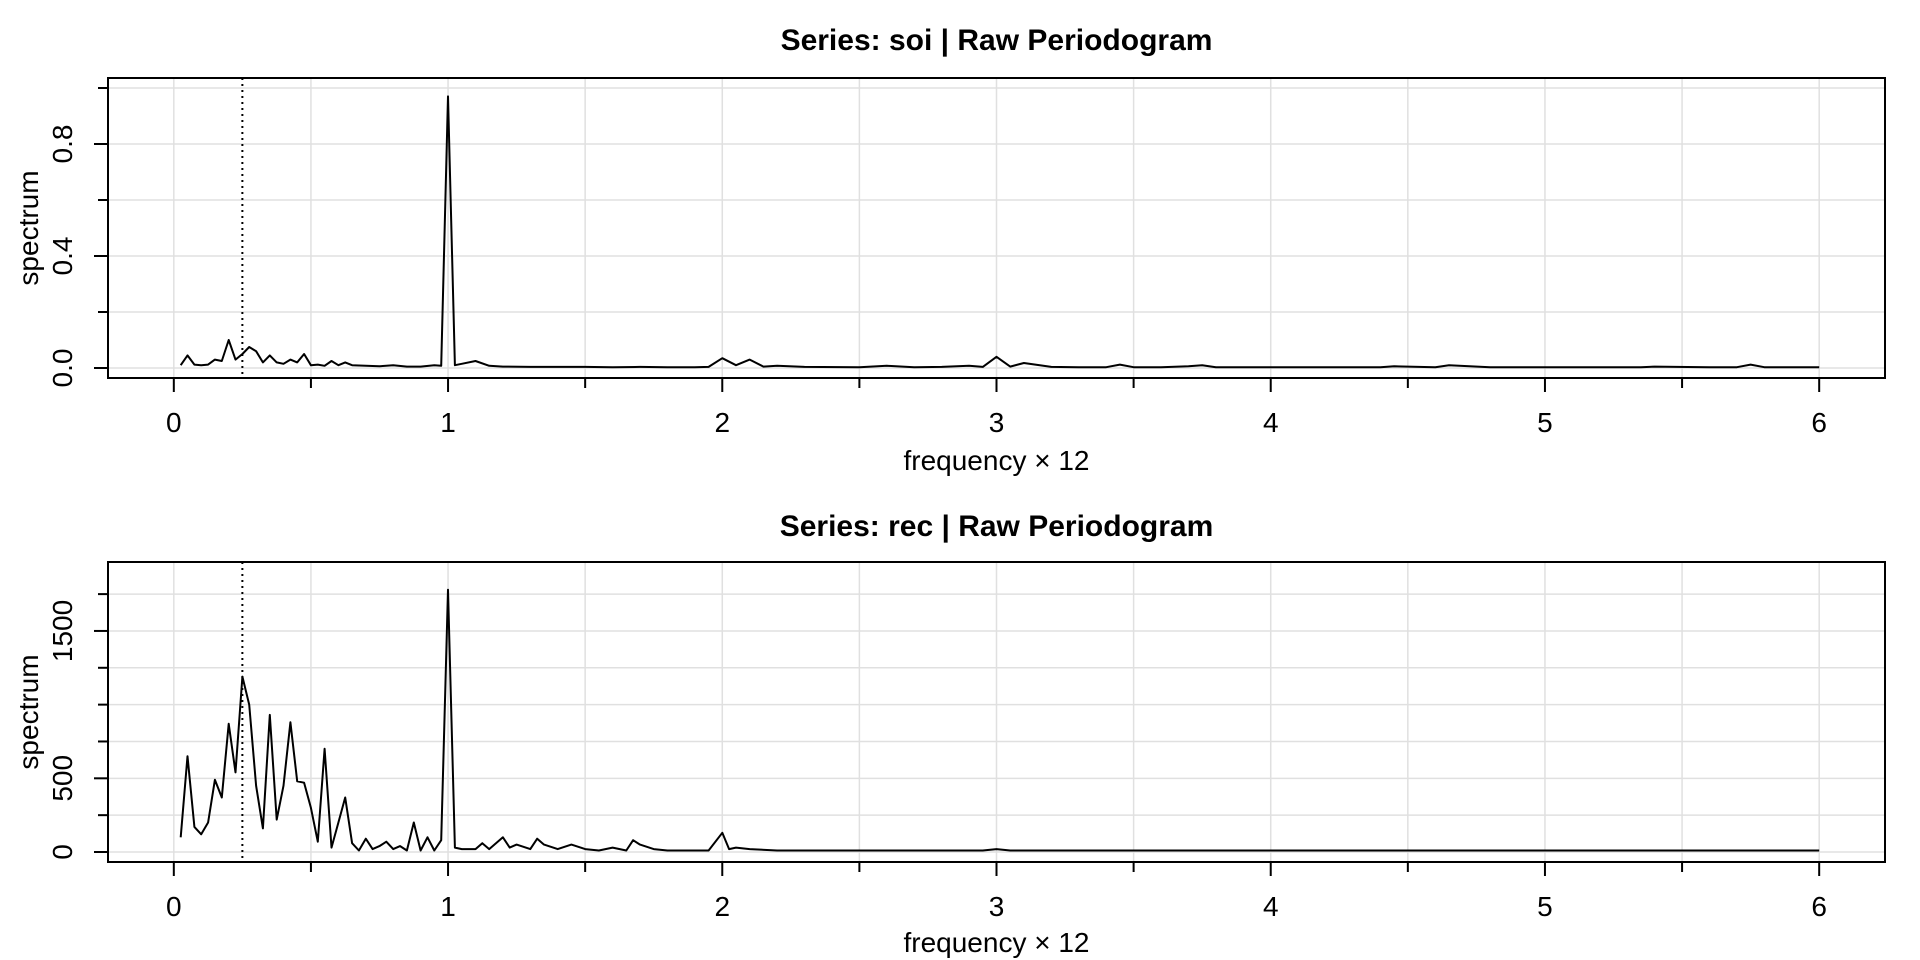  Describe the element at coordinates (62, 631) in the screenshot. I see `y-tick-label: 1500` at that location.